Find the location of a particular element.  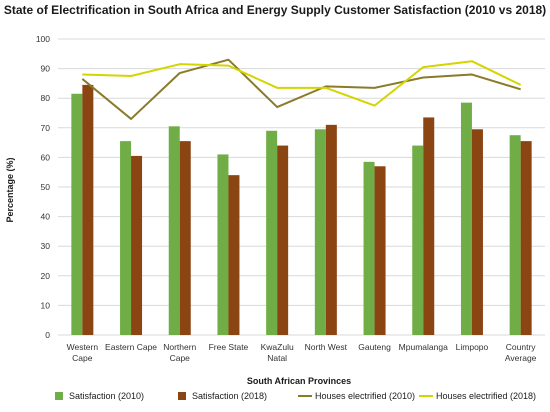

x-tick-label: Western Cape is located at coordinates (83, 352).